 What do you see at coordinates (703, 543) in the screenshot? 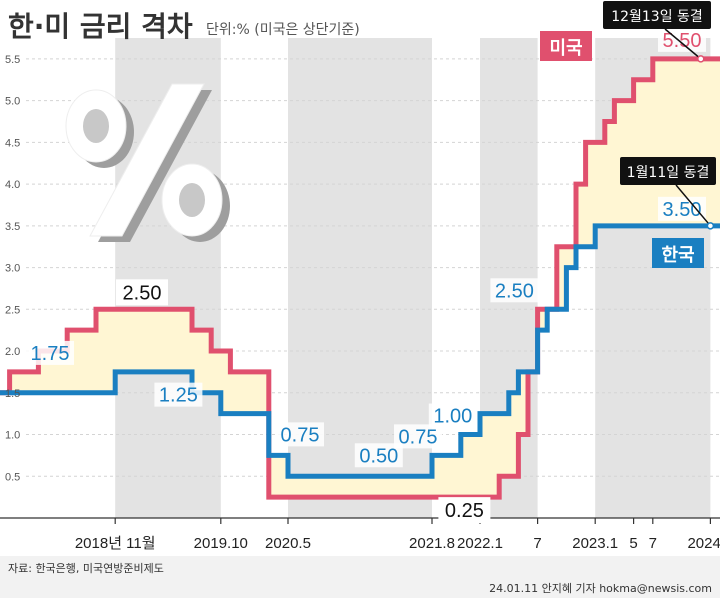
I see `x-tick-label: 2024.1` at bounding box center [703, 543].